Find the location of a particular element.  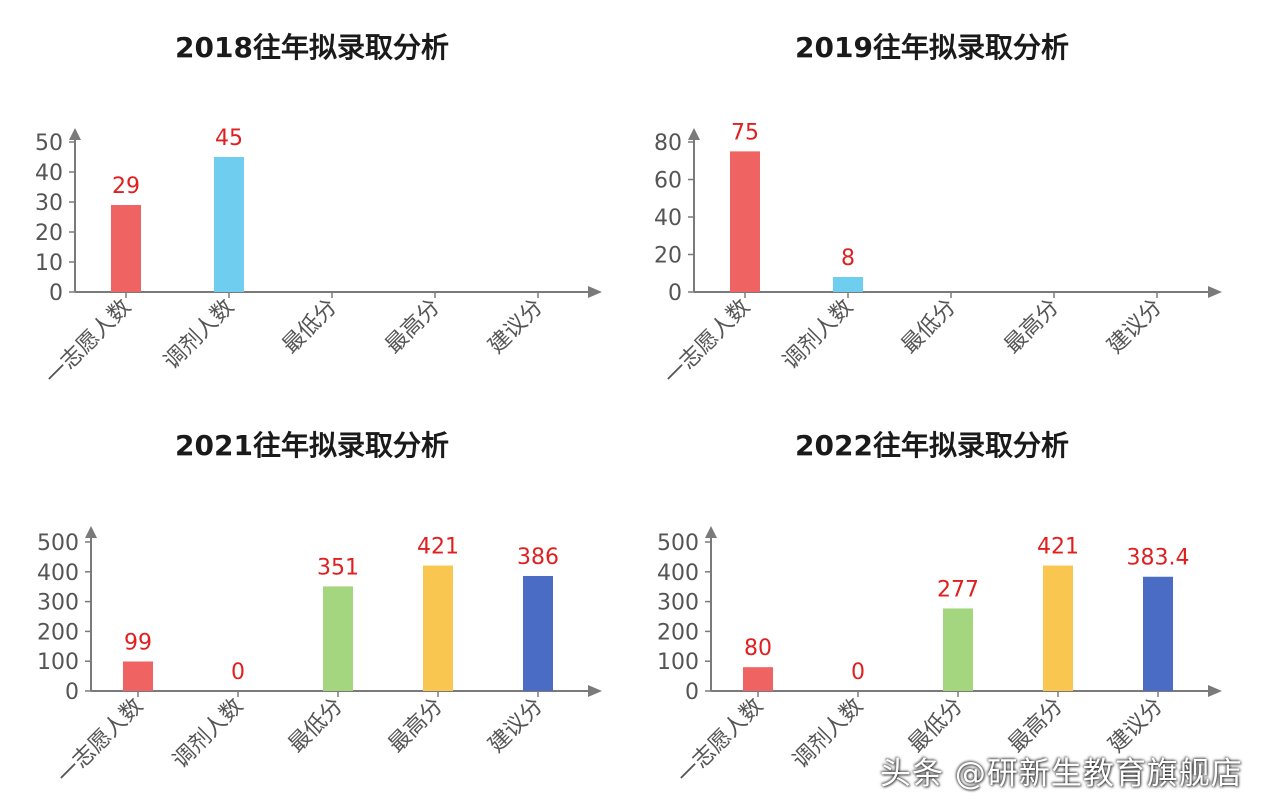

chart3-x-axis-arrow is located at coordinates (595, 691).